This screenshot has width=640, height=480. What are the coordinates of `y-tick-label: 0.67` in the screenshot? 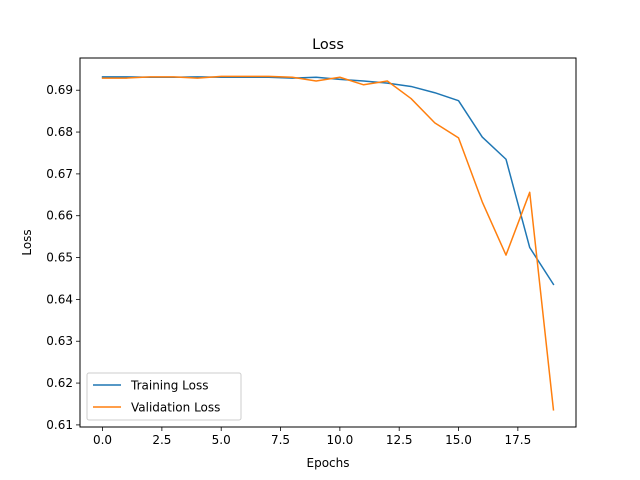 It's located at (59, 174).